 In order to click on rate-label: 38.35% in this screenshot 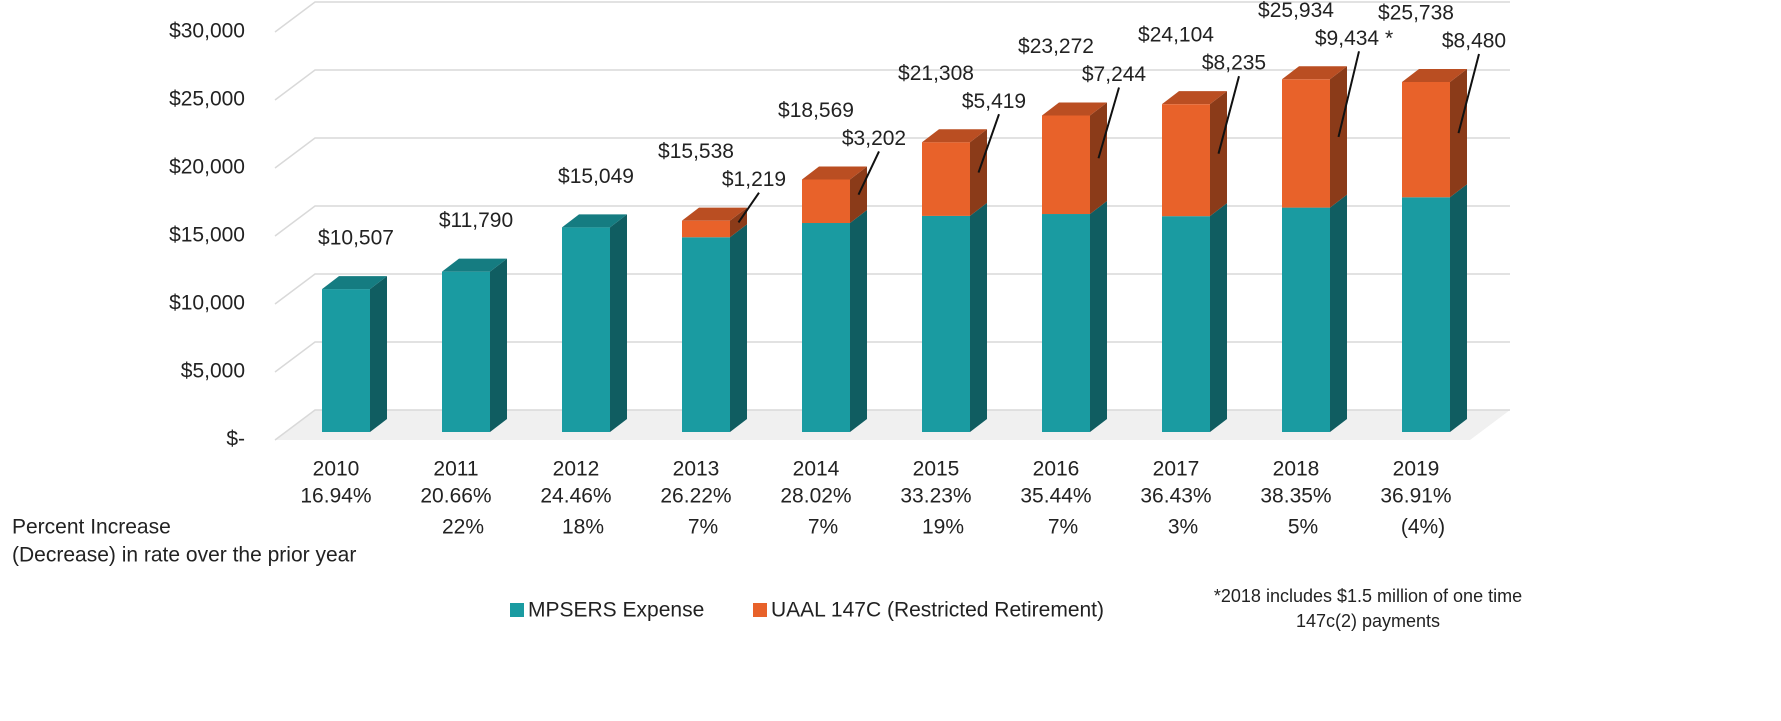, I will do `click(1295, 496)`.